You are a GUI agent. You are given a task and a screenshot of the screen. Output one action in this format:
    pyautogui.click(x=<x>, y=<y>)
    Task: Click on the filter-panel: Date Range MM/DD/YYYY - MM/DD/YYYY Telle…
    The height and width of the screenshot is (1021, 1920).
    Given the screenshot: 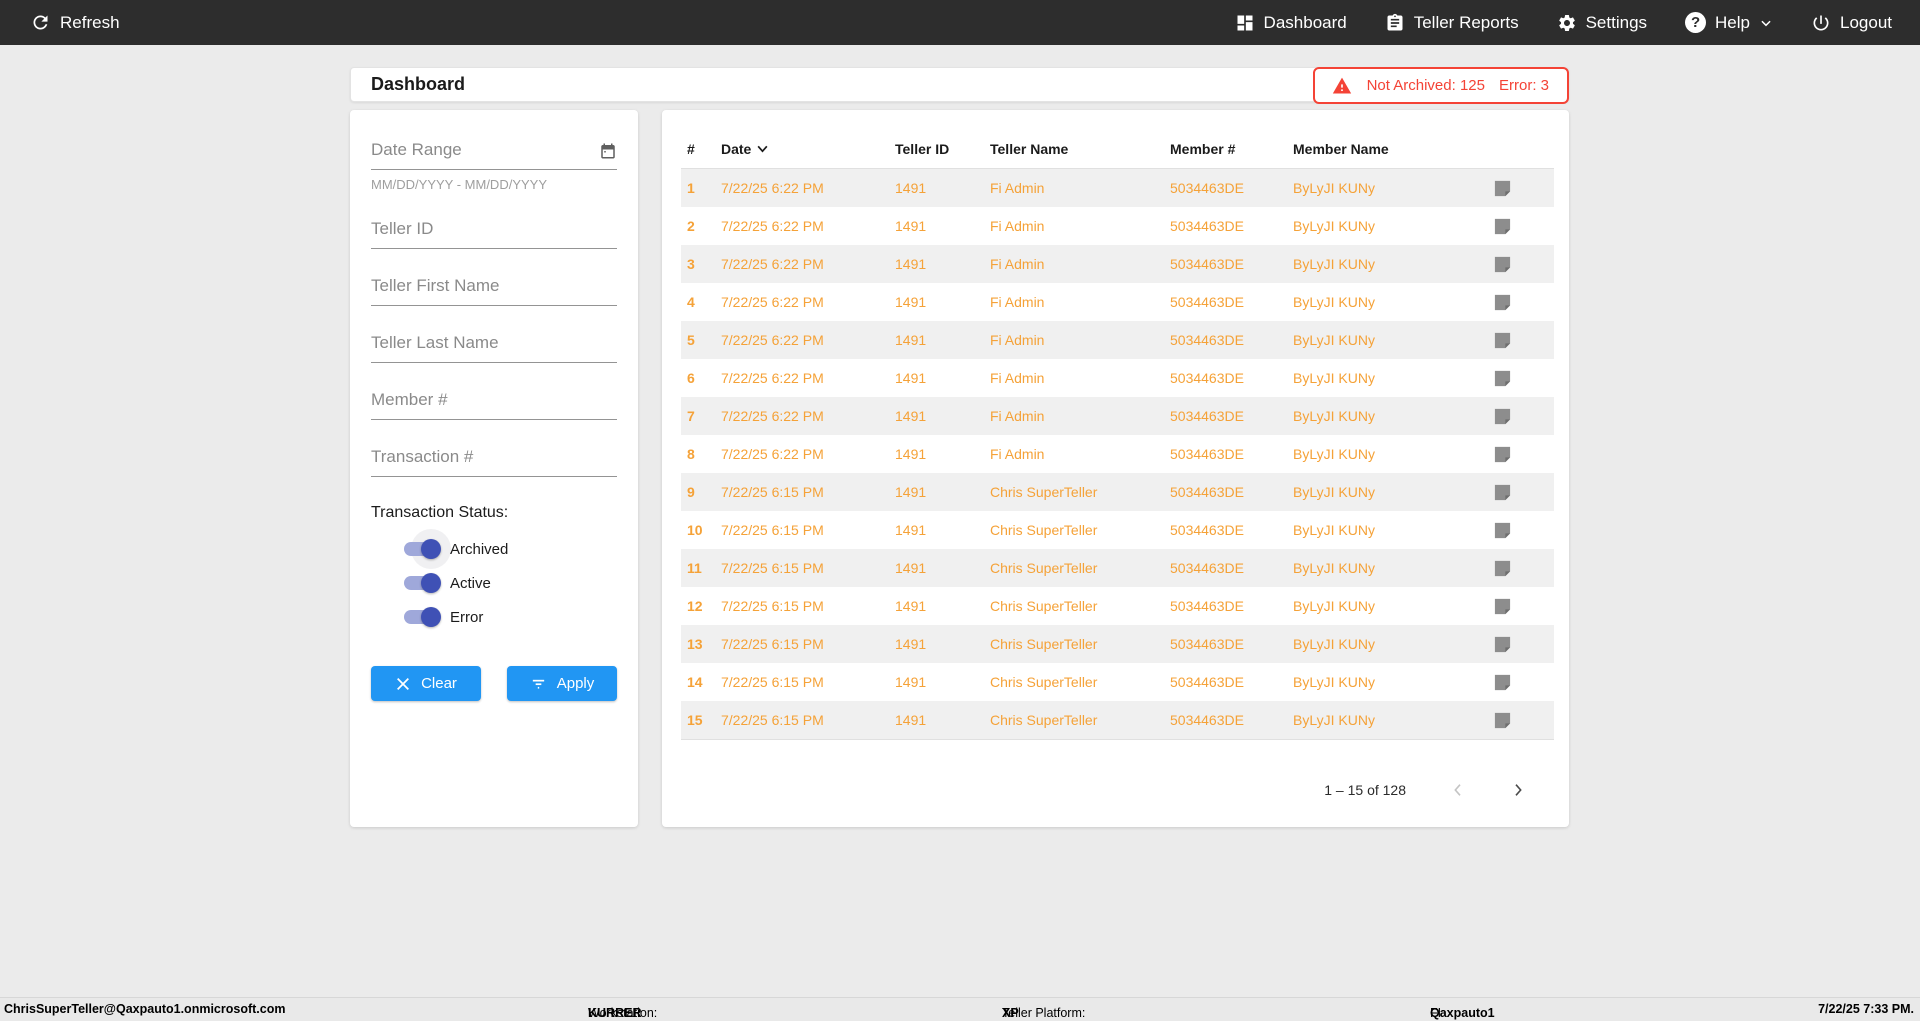 What is the action you would take?
    pyautogui.click(x=494, y=468)
    